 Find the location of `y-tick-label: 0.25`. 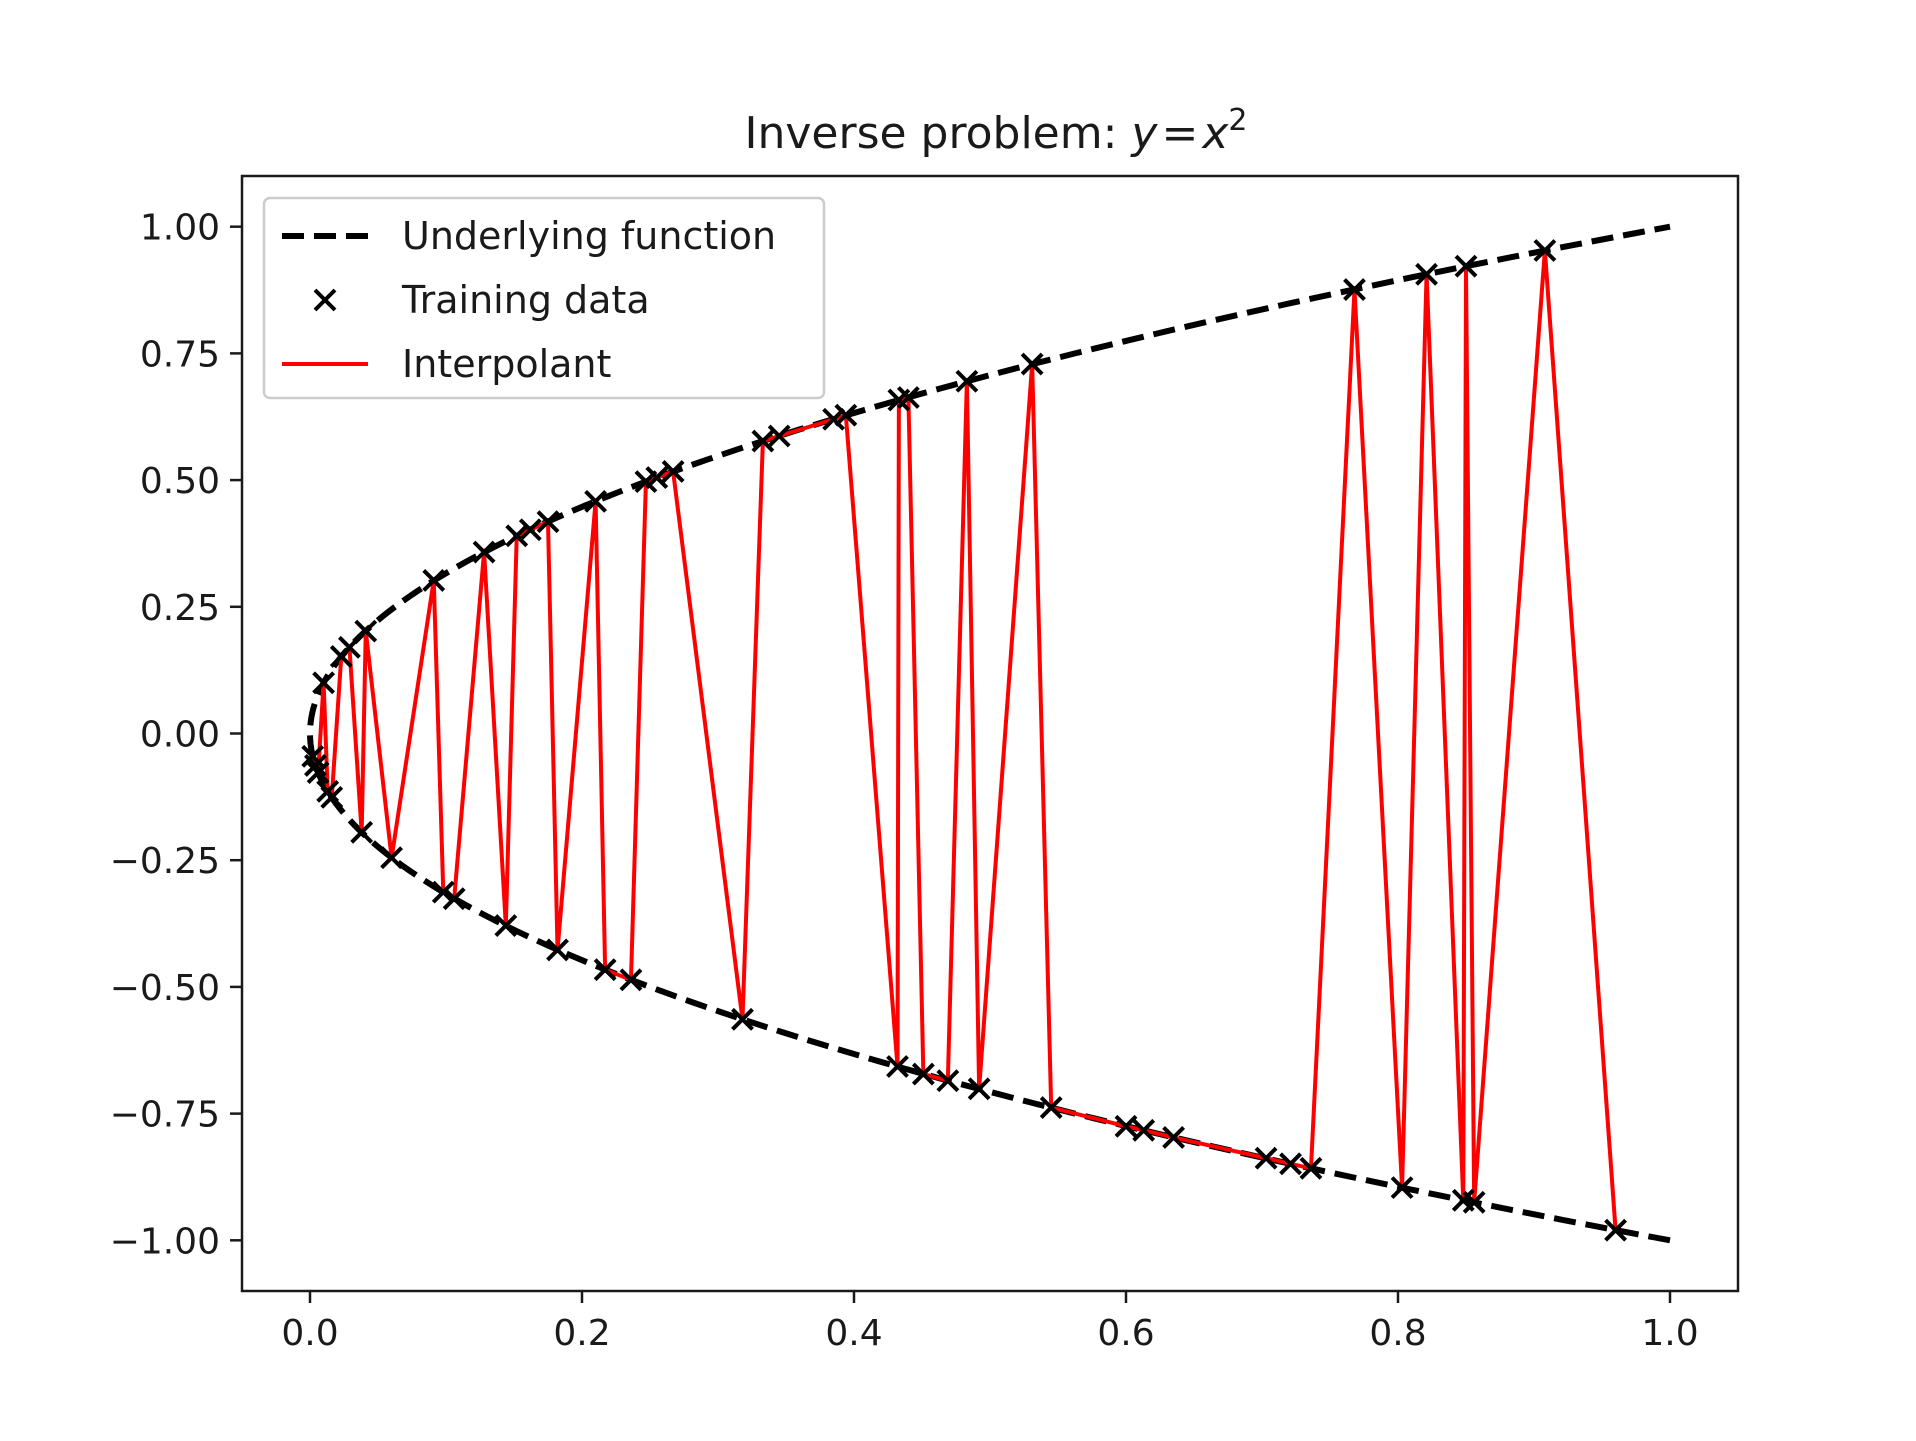

y-tick-label: 0.25 is located at coordinates (180, 608).